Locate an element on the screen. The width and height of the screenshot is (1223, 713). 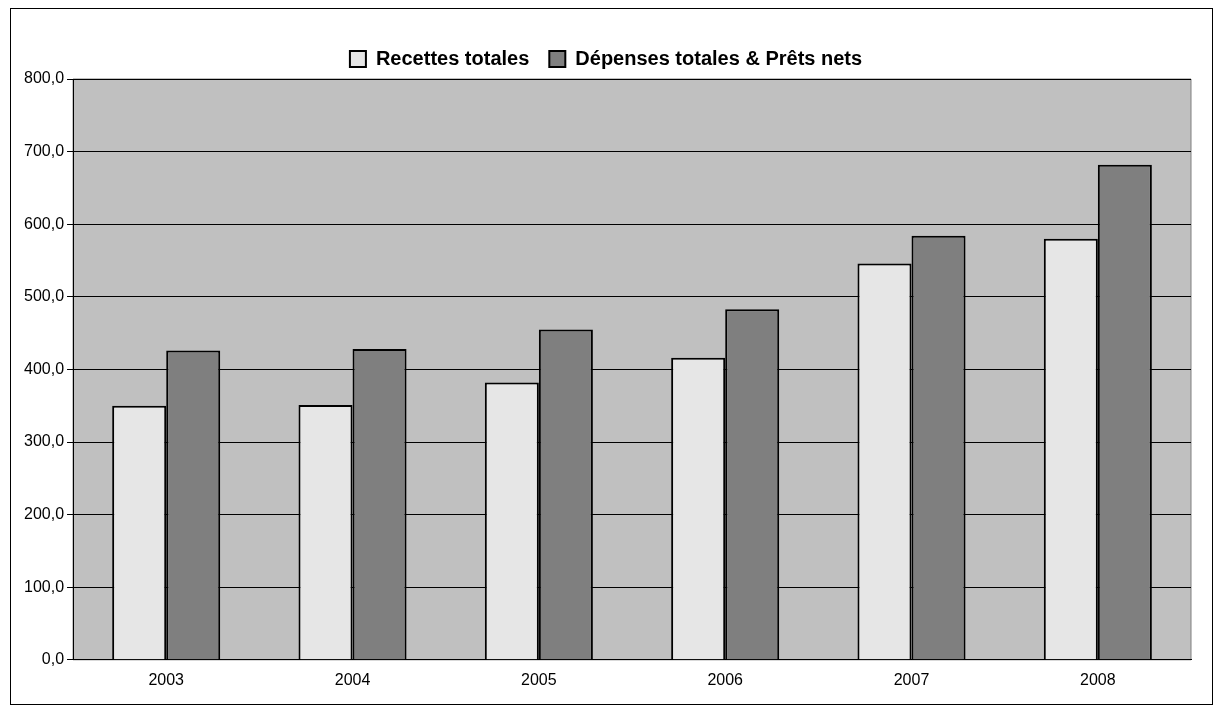
y-tick-label: 600,0 is located at coordinates (44, 223).